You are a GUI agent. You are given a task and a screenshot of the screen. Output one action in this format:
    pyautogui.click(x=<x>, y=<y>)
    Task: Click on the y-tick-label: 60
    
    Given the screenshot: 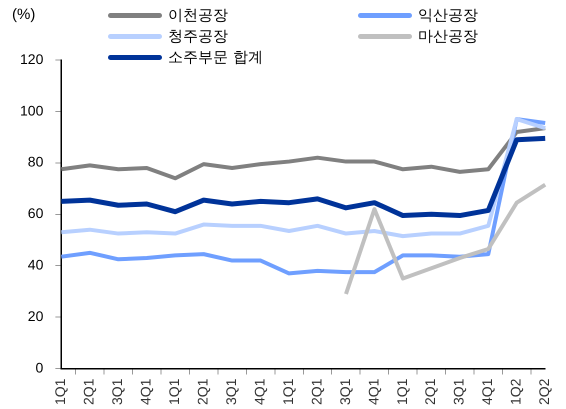 What is the action you would take?
    pyautogui.click(x=36, y=213)
    